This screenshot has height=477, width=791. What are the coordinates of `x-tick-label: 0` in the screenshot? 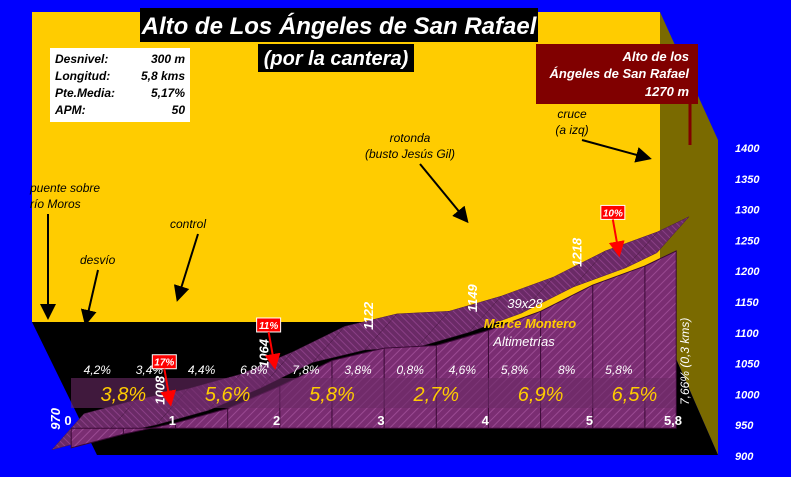 It's located at (67, 420).